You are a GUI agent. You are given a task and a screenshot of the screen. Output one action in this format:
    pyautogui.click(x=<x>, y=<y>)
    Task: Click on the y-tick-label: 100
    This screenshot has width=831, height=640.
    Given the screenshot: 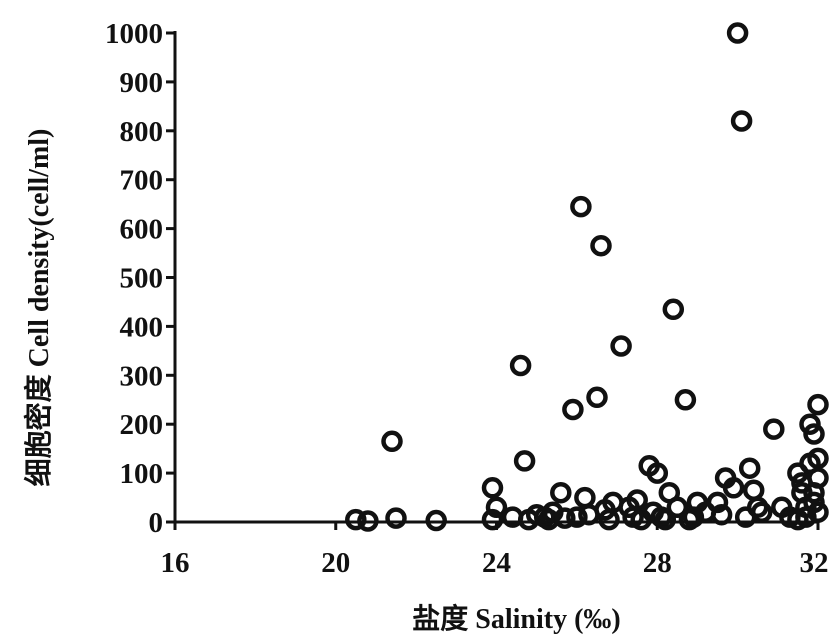 What is the action you would take?
    pyautogui.click(x=142, y=474)
    